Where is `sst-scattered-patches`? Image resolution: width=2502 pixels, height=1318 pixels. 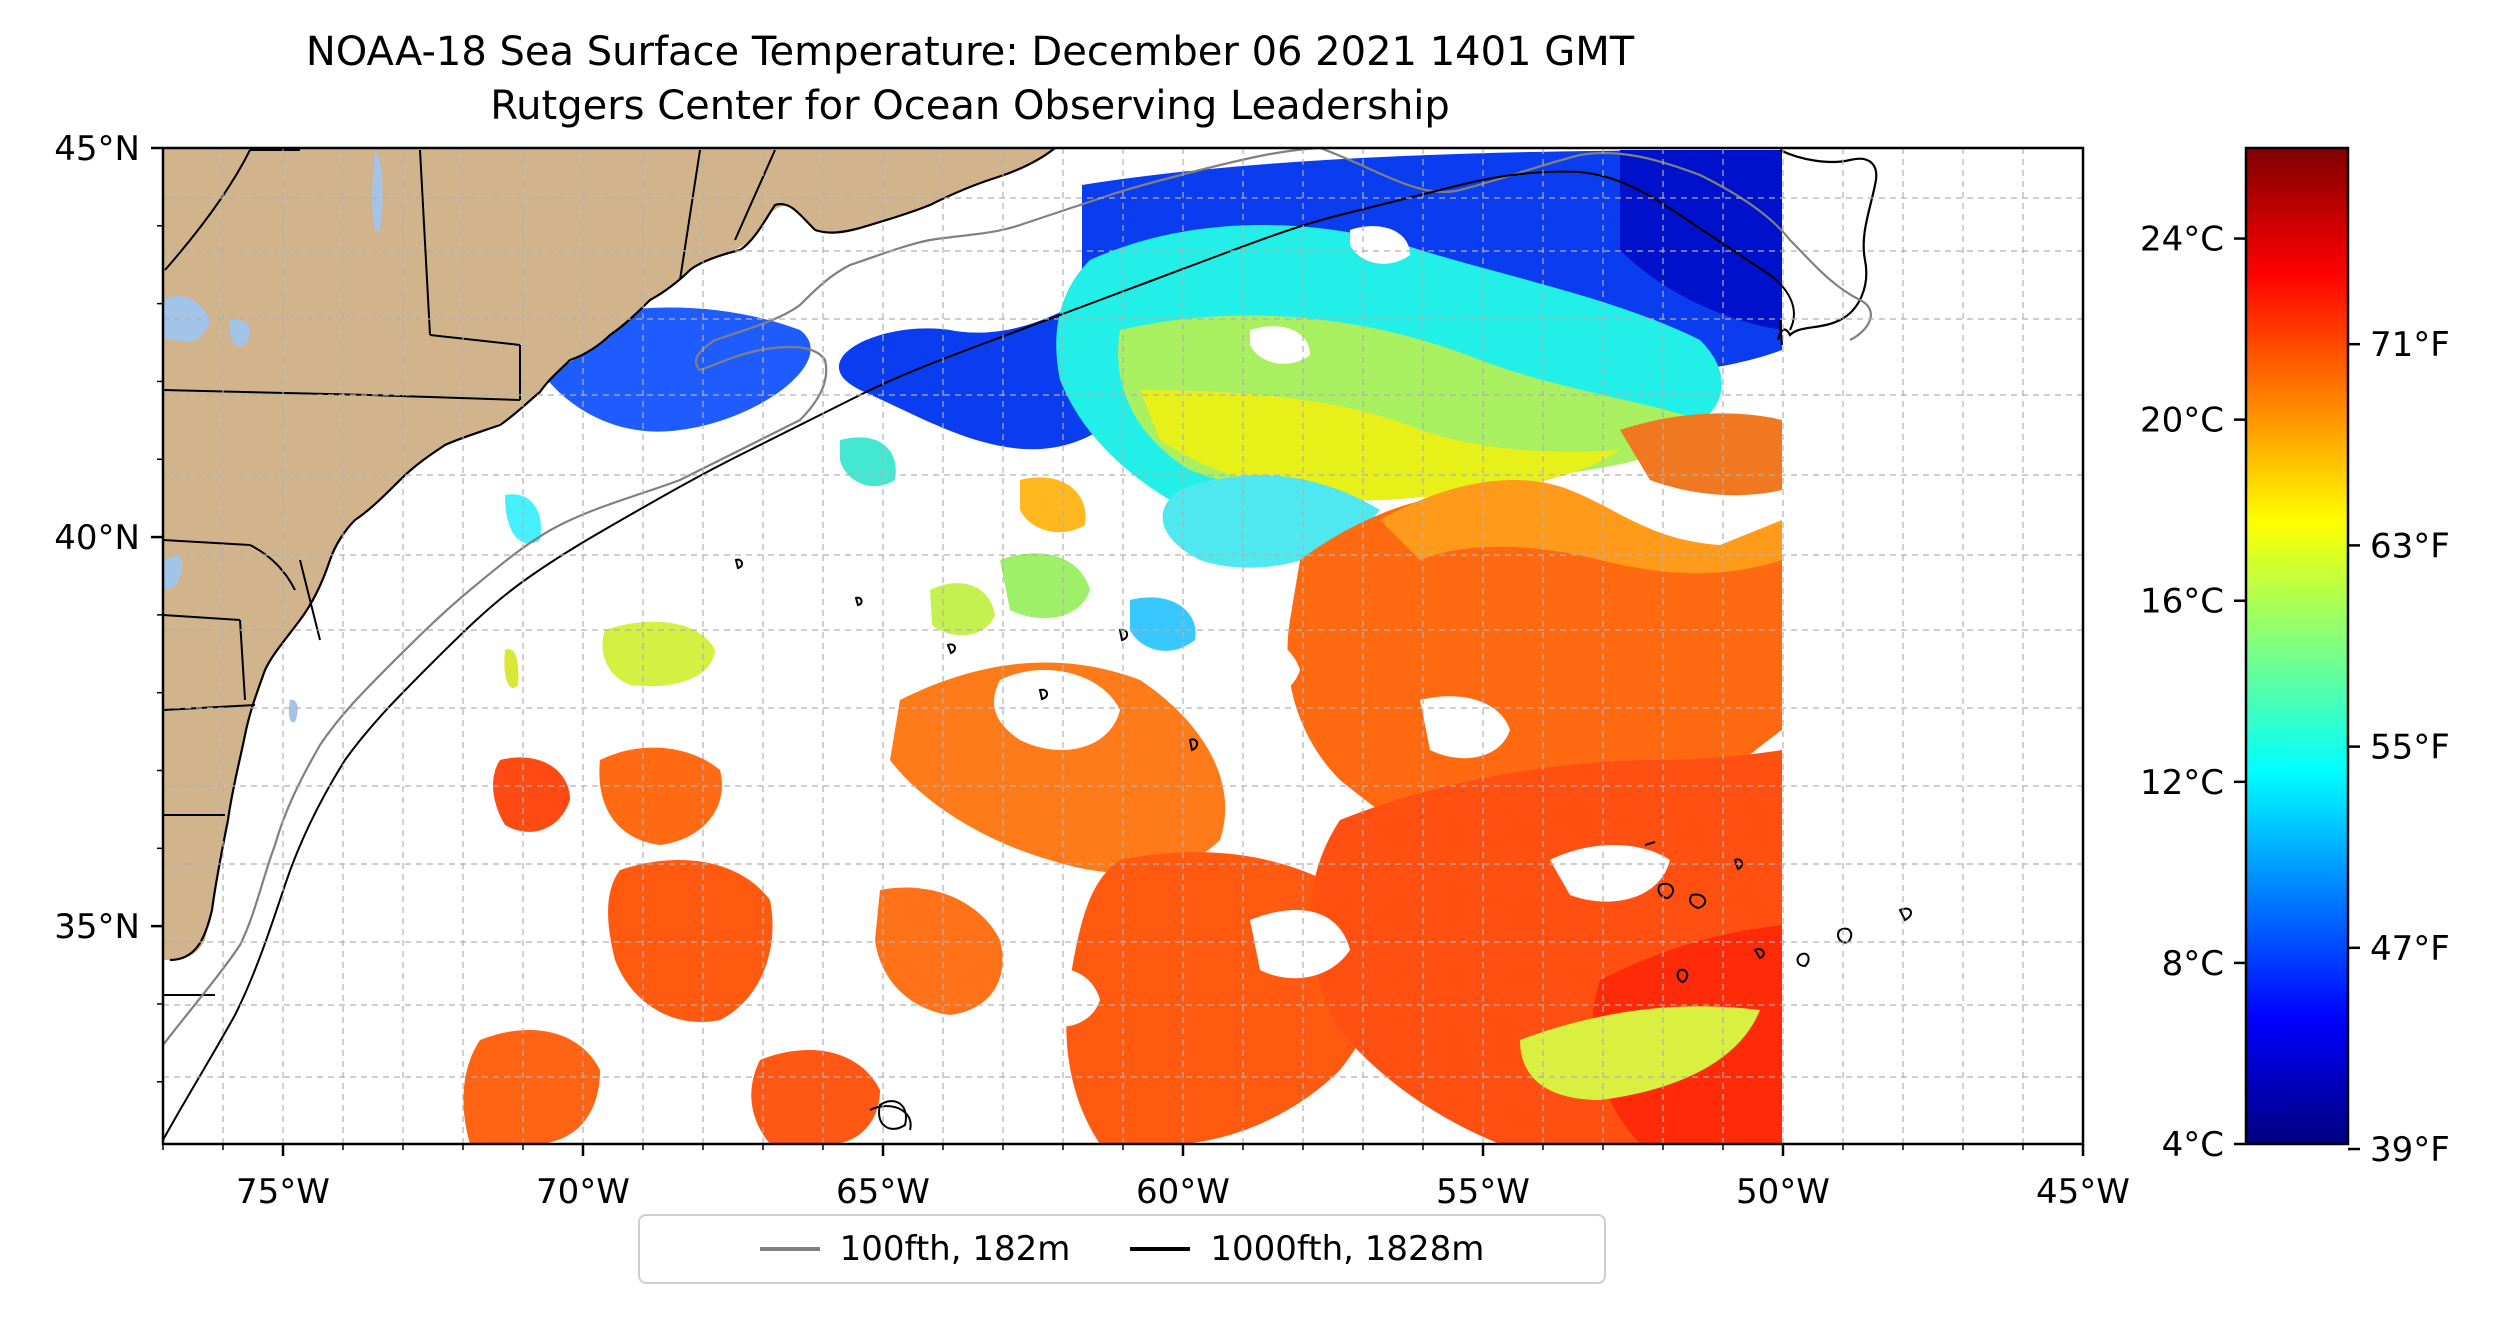
sst-scattered-patches is located at coordinates (850, 563).